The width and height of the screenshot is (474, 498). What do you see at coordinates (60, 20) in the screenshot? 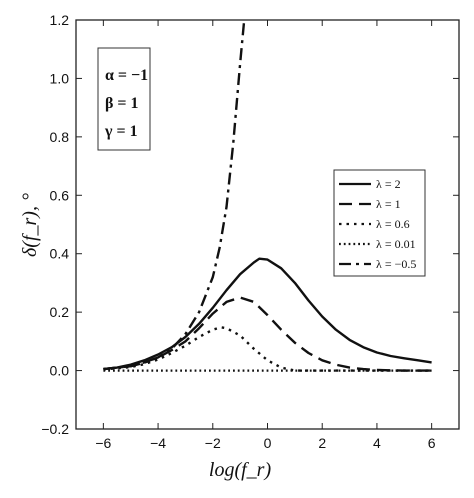
I see `y-tick-label: 1.2` at bounding box center [60, 20].